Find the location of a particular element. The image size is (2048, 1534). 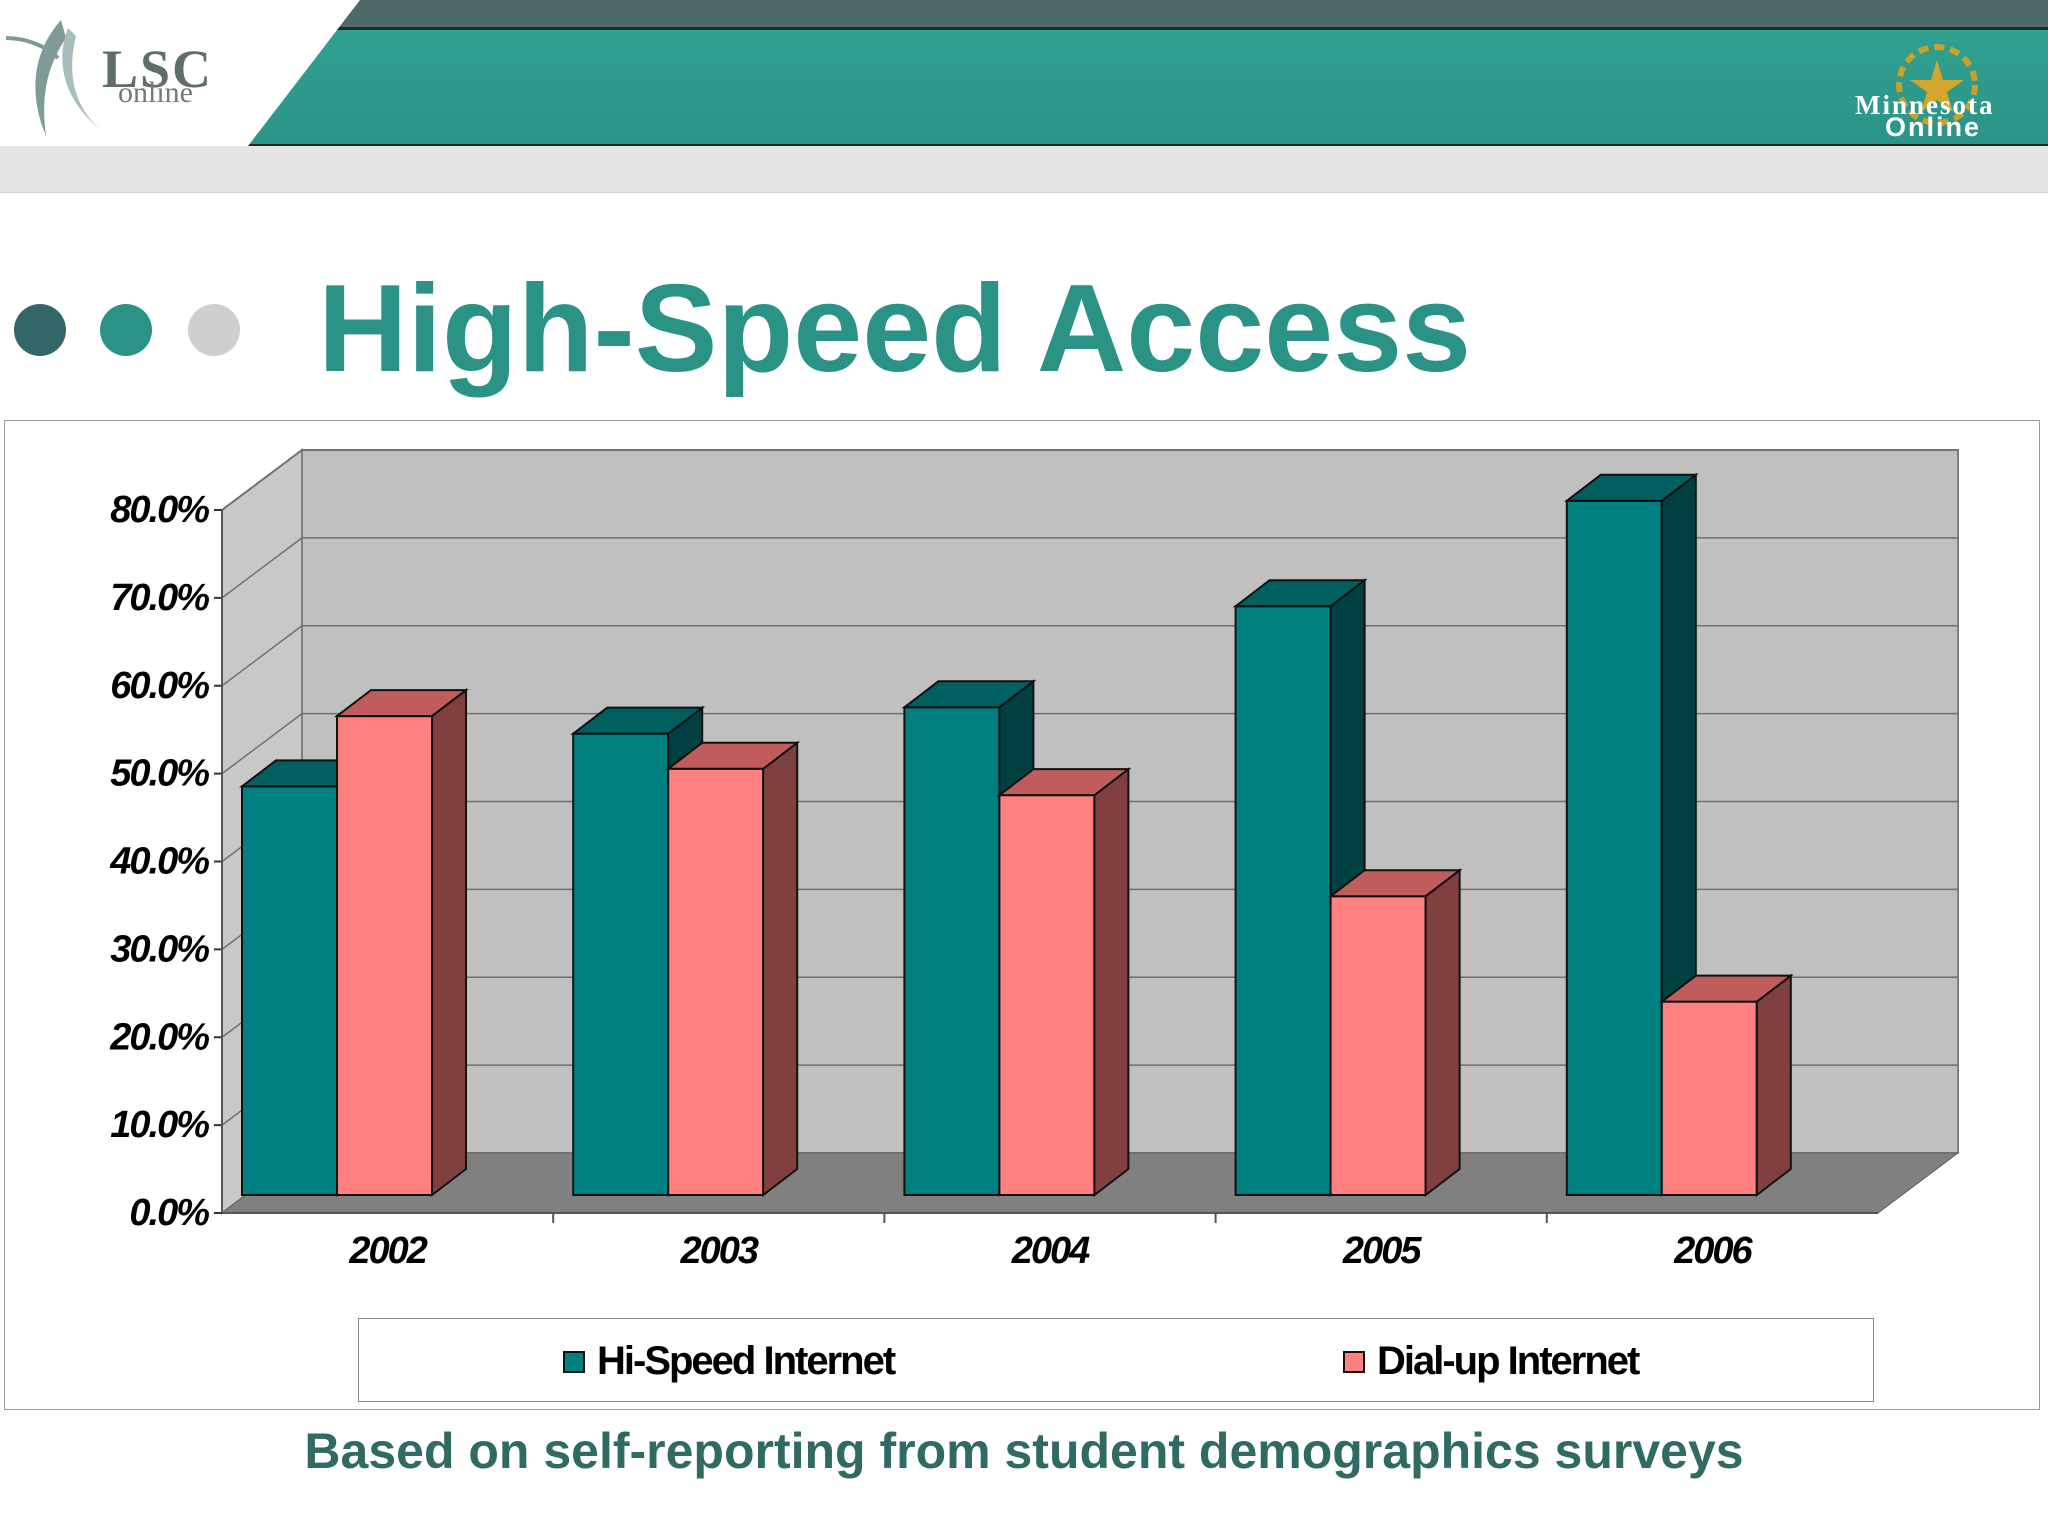

legend-swatch-hi-speed is located at coordinates (574, 1361).